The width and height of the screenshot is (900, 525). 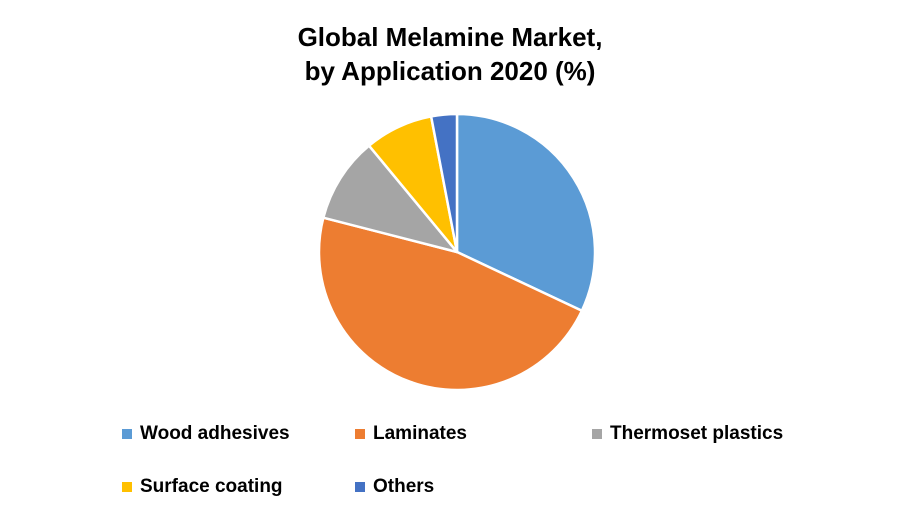 What do you see at coordinates (127, 434) in the screenshot?
I see `legend-swatch-wood-adhesives` at bounding box center [127, 434].